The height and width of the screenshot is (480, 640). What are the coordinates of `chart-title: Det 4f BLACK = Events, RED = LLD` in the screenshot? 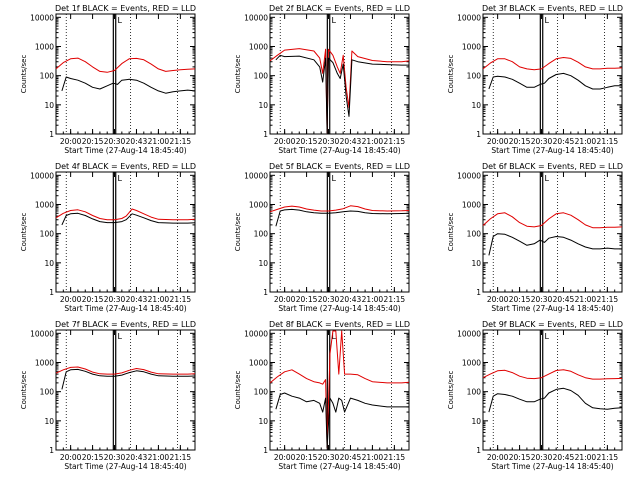 It's located at (125, 166).